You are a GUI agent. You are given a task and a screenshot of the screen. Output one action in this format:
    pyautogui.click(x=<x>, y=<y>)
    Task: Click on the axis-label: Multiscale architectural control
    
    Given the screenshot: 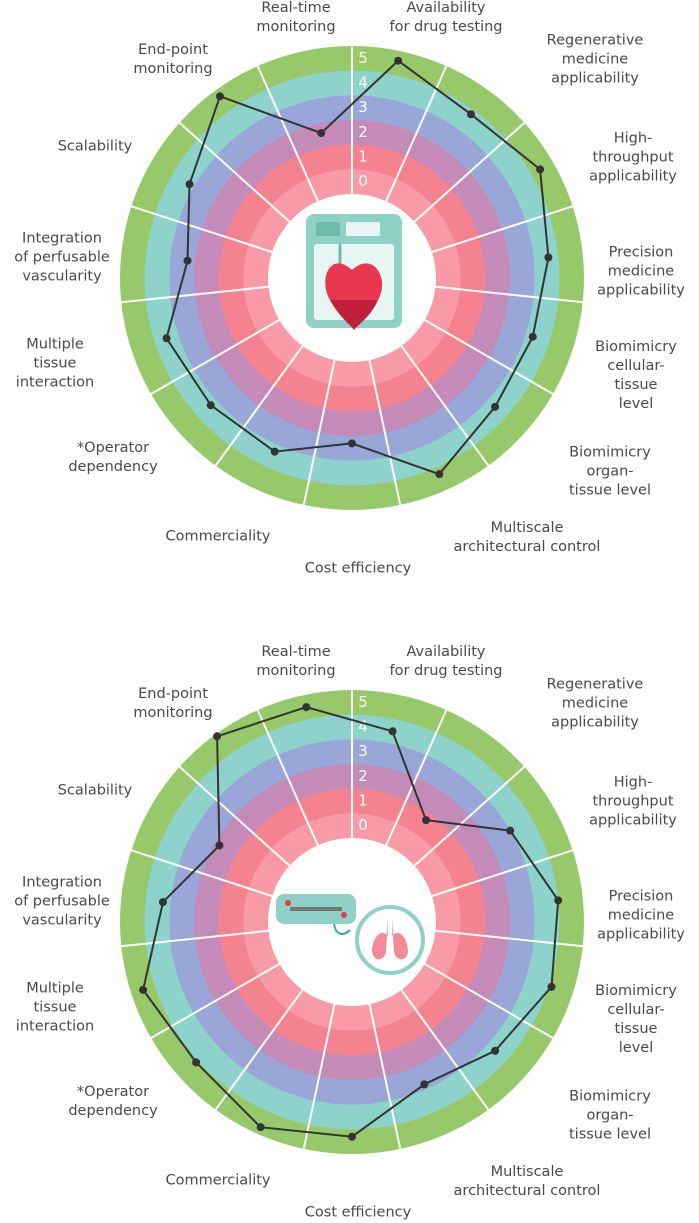 What is the action you would take?
    pyautogui.click(x=527, y=537)
    